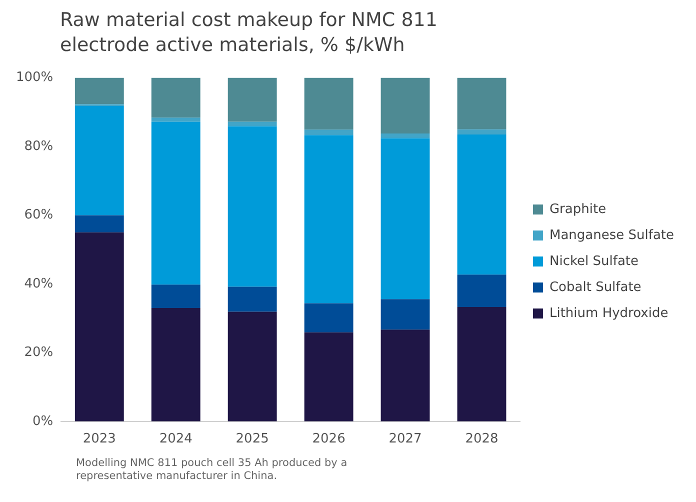 The image size is (696, 502). I want to click on y-tick-label: 60%, so click(39, 215).